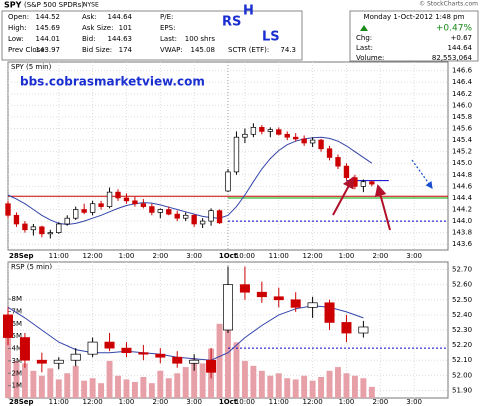  Describe the element at coordinates (462, 82) in the screenshot. I see `y-tick-label: 146.4` at that location.